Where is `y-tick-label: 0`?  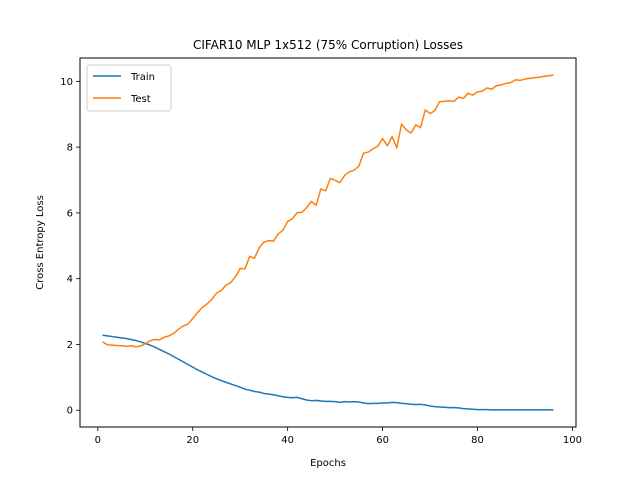
y-tick-label: 0 is located at coordinates (70, 411).